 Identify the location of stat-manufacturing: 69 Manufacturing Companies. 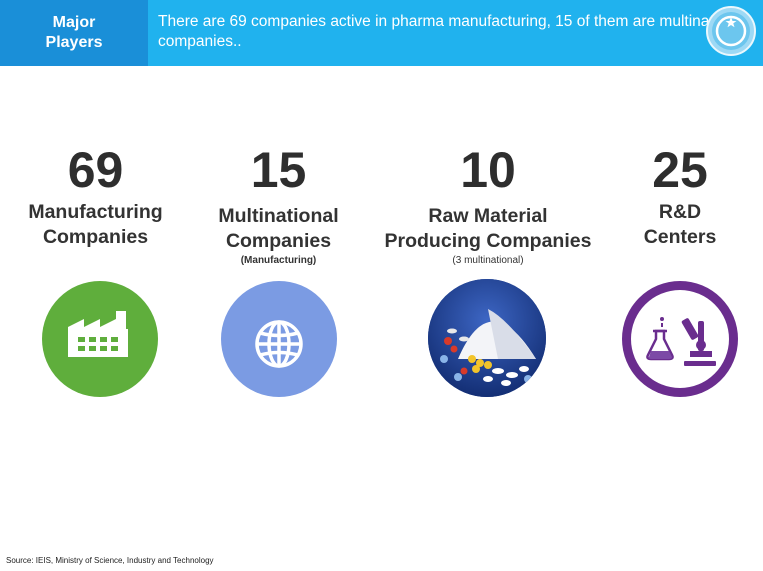
(95, 195).